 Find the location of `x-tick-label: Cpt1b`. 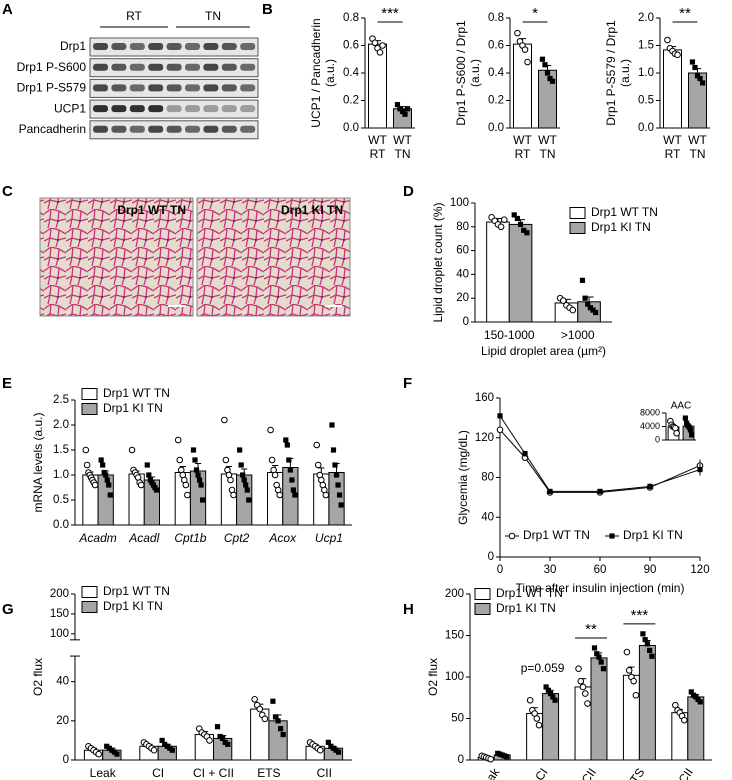

x-tick-label: Cpt1b is located at coordinates (190, 538).